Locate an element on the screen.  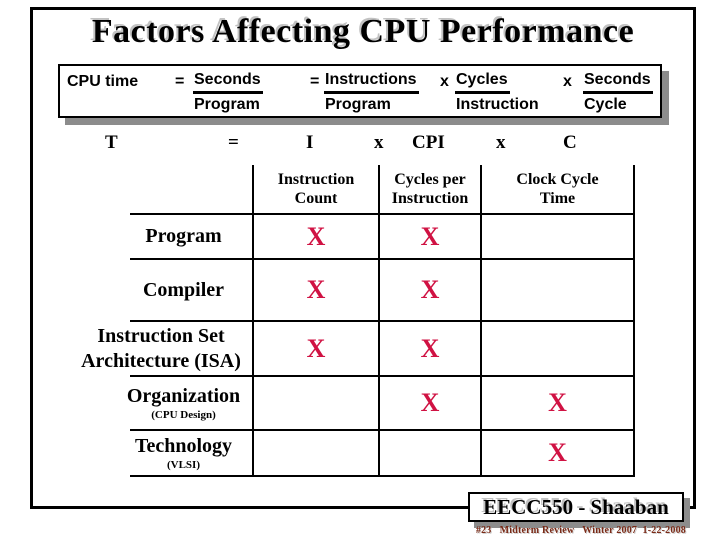
row-label-line: Instruction Set is located at coordinates (161, 335).